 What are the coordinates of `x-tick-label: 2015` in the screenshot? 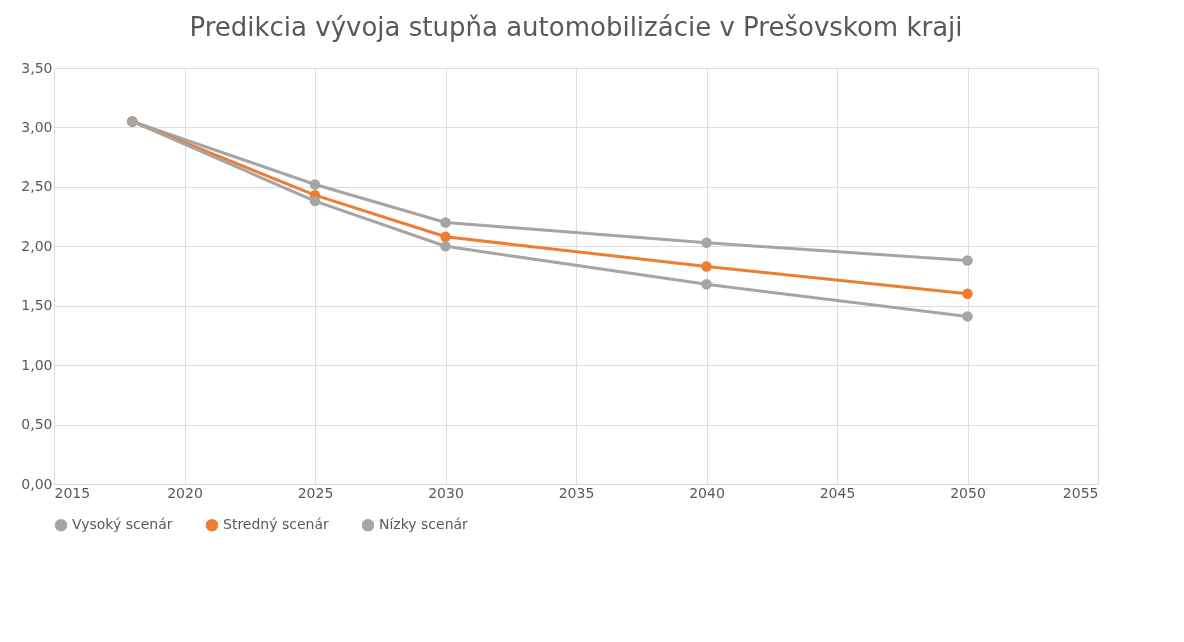 It's located at (72, 492).